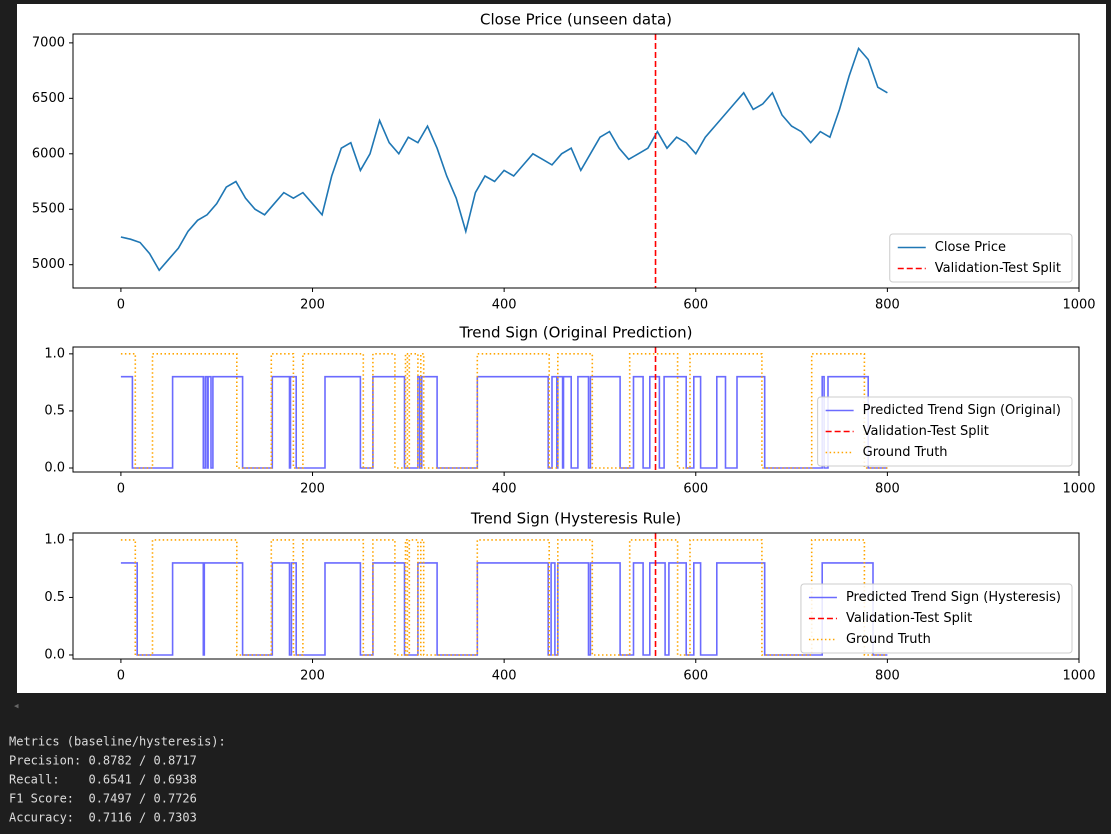 The image size is (1111, 834). Describe the element at coordinates (576, 20) in the screenshot. I see `chart-title: Close Price (unseen data)` at that location.